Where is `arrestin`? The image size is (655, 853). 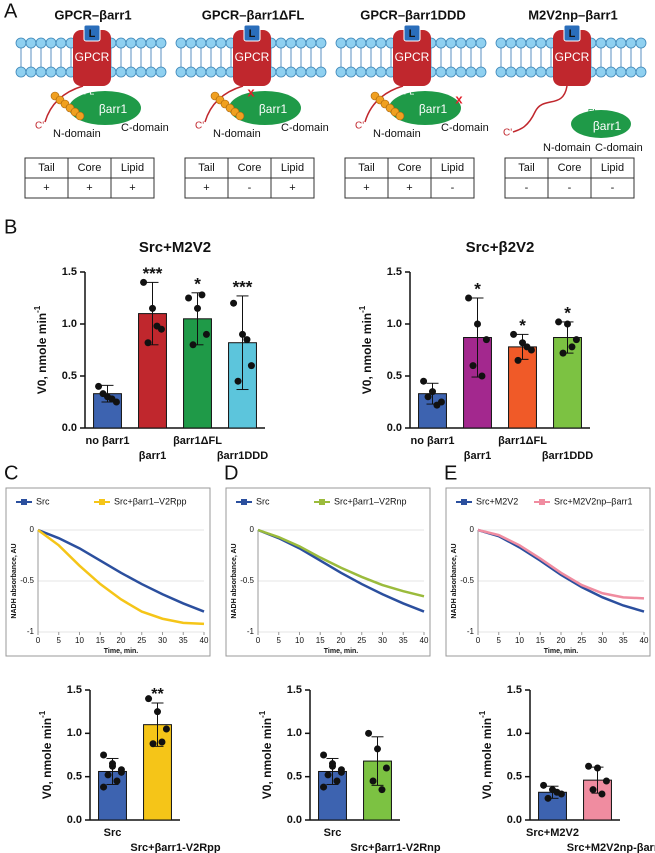 arrestin is located at coordinates (265, 108).